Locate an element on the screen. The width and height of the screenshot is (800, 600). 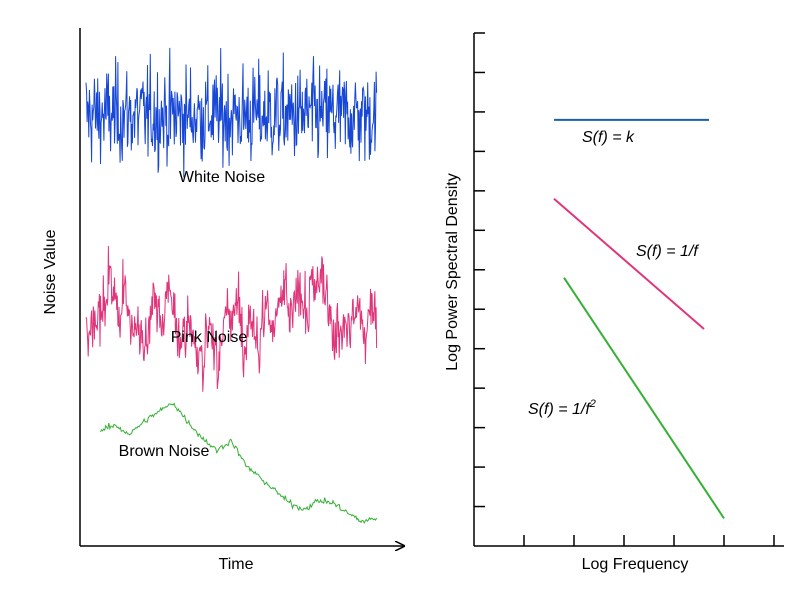
brown-noise-label: Brown Noise is located at coordinates (164, 451).